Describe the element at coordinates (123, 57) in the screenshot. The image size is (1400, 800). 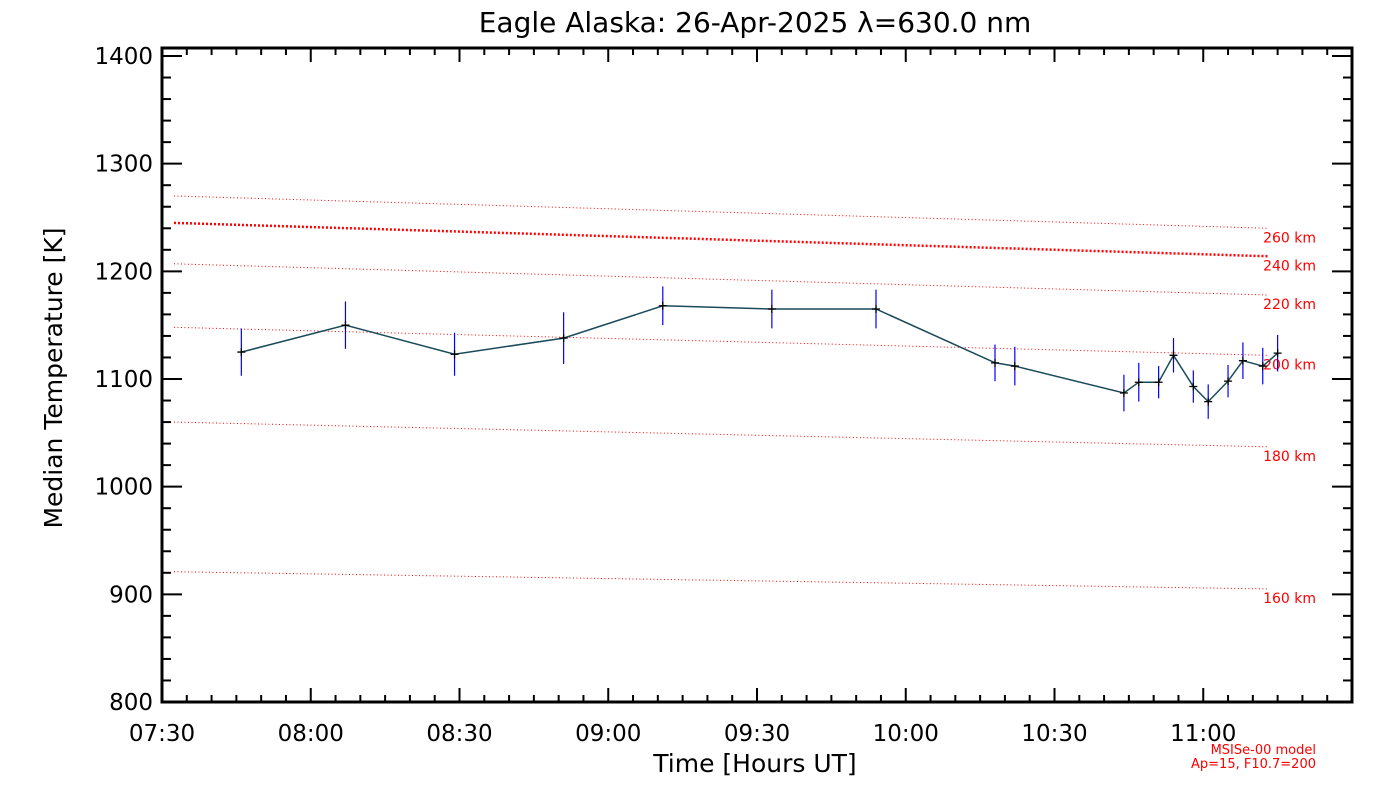
I see `y-tick-label: 1400` at that location.